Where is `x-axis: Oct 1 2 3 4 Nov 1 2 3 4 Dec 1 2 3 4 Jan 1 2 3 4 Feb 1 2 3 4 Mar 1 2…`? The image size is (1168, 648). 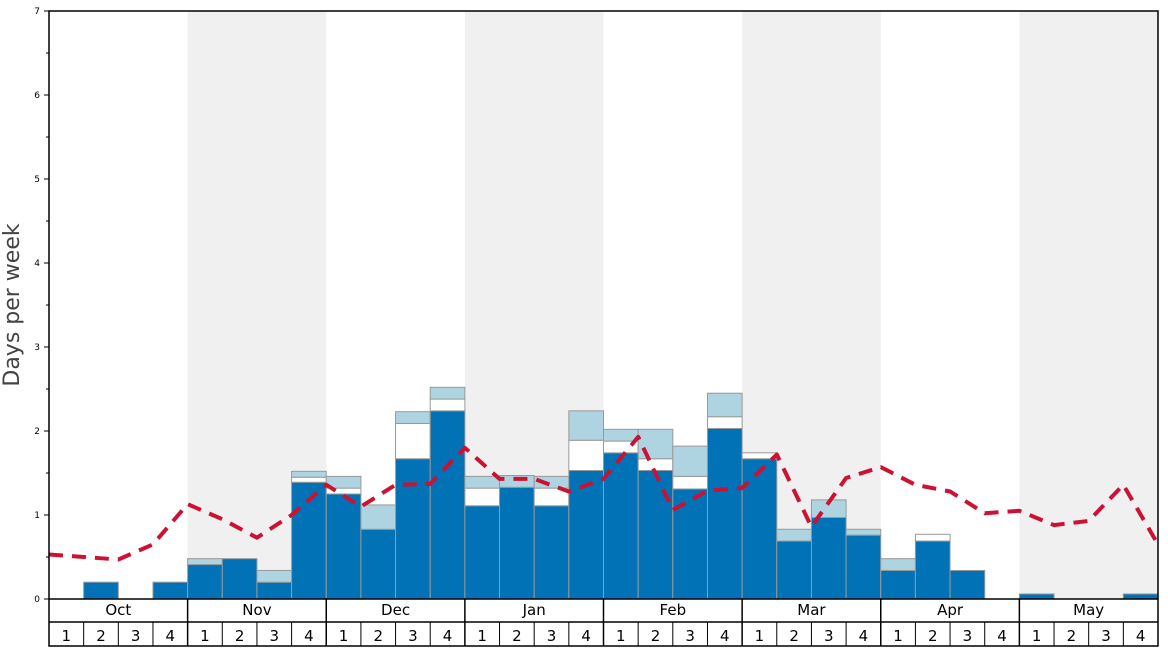
x-axis: Oct 1 2 3 4 Nov 1 2 3 4 Dec 1 2 3 4 Jan 1 2 3 4 Feb 1 2 3 4 Mar 1 2… is located at coordinates (604, 622).